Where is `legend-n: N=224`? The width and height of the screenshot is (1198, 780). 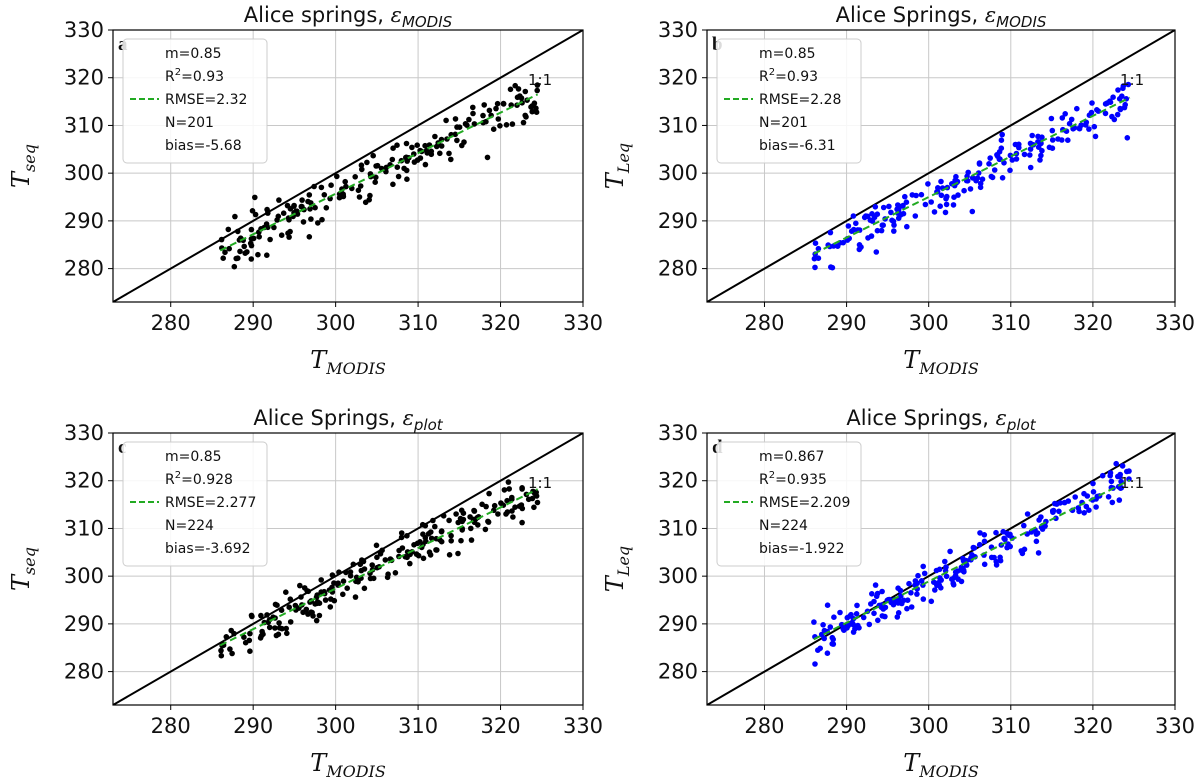
legend-n: N=224 is located at coordinates (189, 526).